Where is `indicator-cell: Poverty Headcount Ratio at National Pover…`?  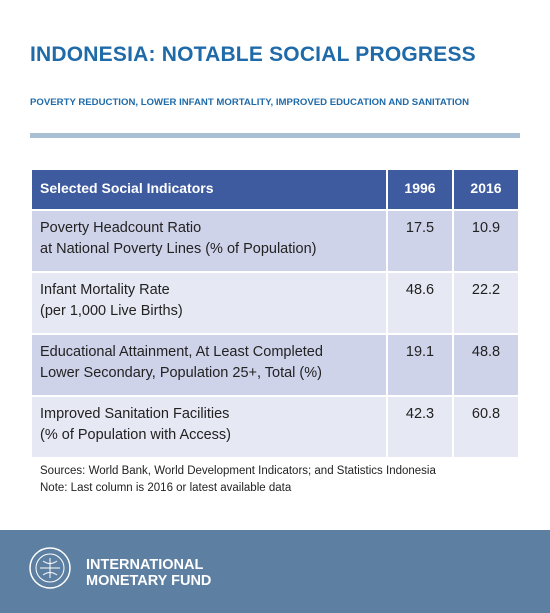 indicator-cell: Poverty Headcount Ratio at National Pover… is located at coordinates (209, 241).